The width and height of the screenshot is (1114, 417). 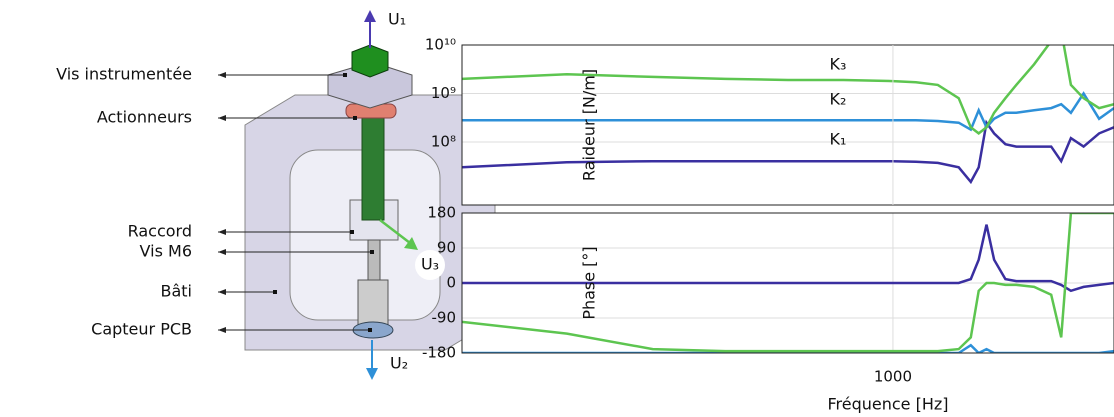 What do you see at coordinates (372, 374) in the screenshot?
I see `u2-head` at bounding box center [372, 374].